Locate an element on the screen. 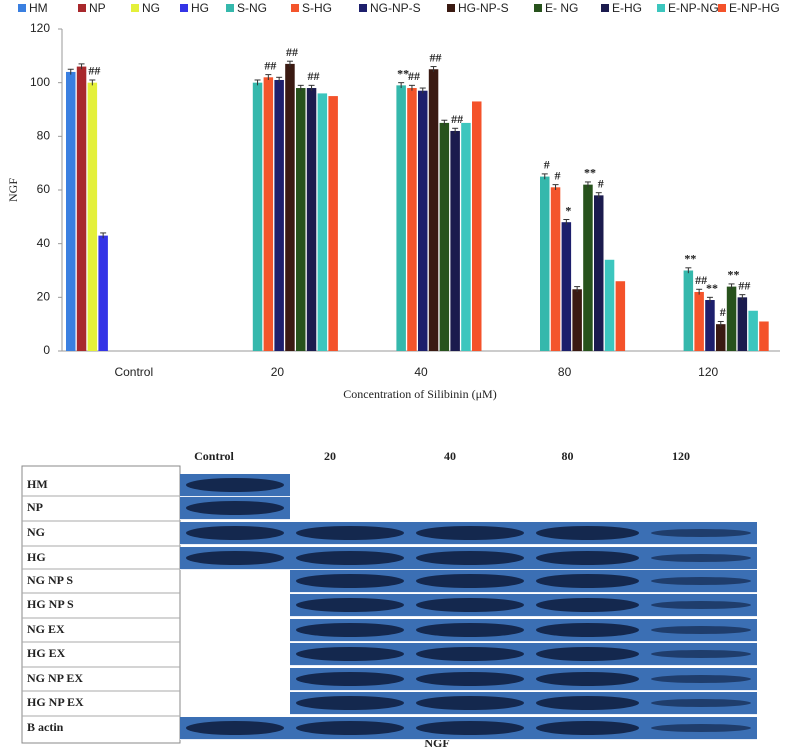 Image resolution: width=787 pixels, height=751 pixels. x-tick-label: 40 is located at coordinates (421, 372).